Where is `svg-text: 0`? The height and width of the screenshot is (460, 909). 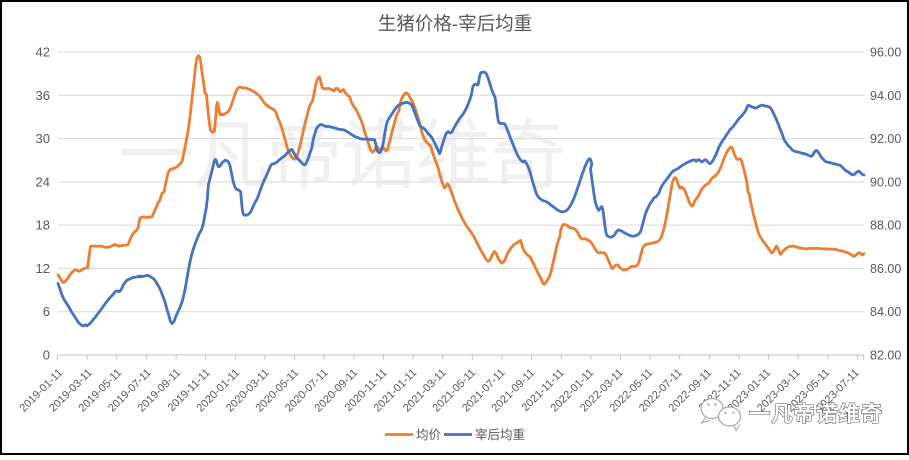
svg-text: 0 is located at coordinates (46, 355).